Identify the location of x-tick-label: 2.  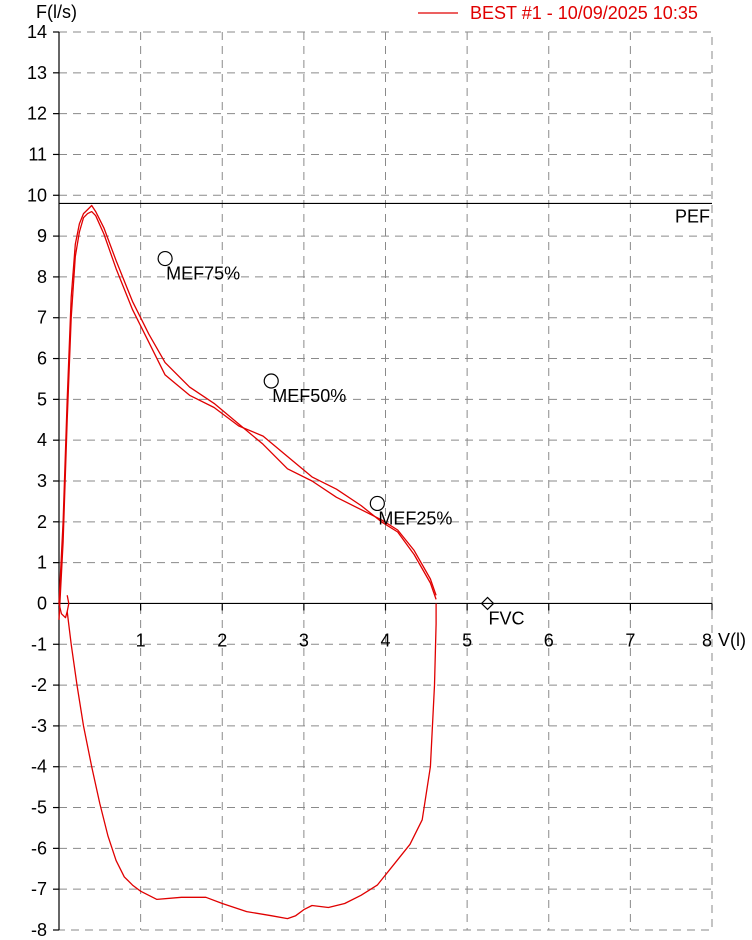
(222, 640).